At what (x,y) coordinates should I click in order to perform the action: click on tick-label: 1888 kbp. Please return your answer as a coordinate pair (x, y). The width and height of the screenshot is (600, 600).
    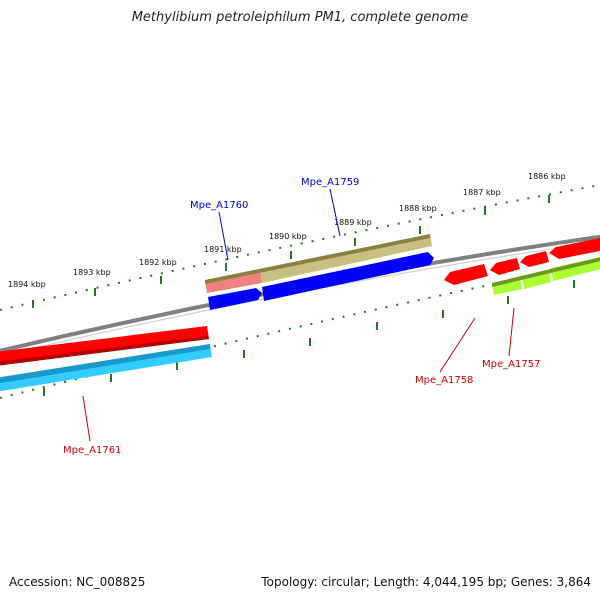
    Looking at the image, I should click on (418, 208).